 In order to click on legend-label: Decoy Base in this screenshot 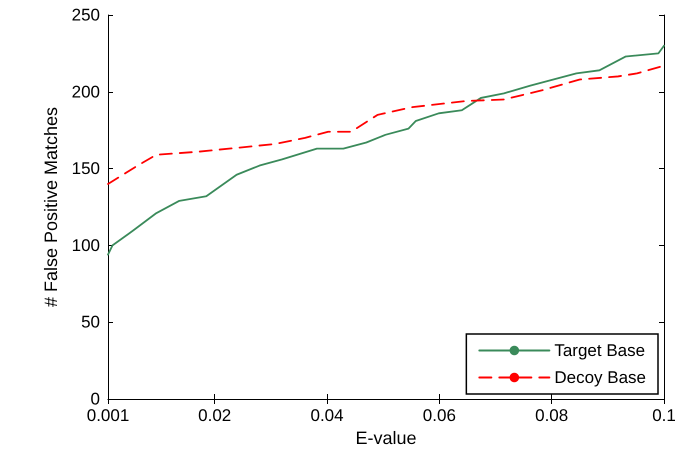, I will do `click(600, 377)`.